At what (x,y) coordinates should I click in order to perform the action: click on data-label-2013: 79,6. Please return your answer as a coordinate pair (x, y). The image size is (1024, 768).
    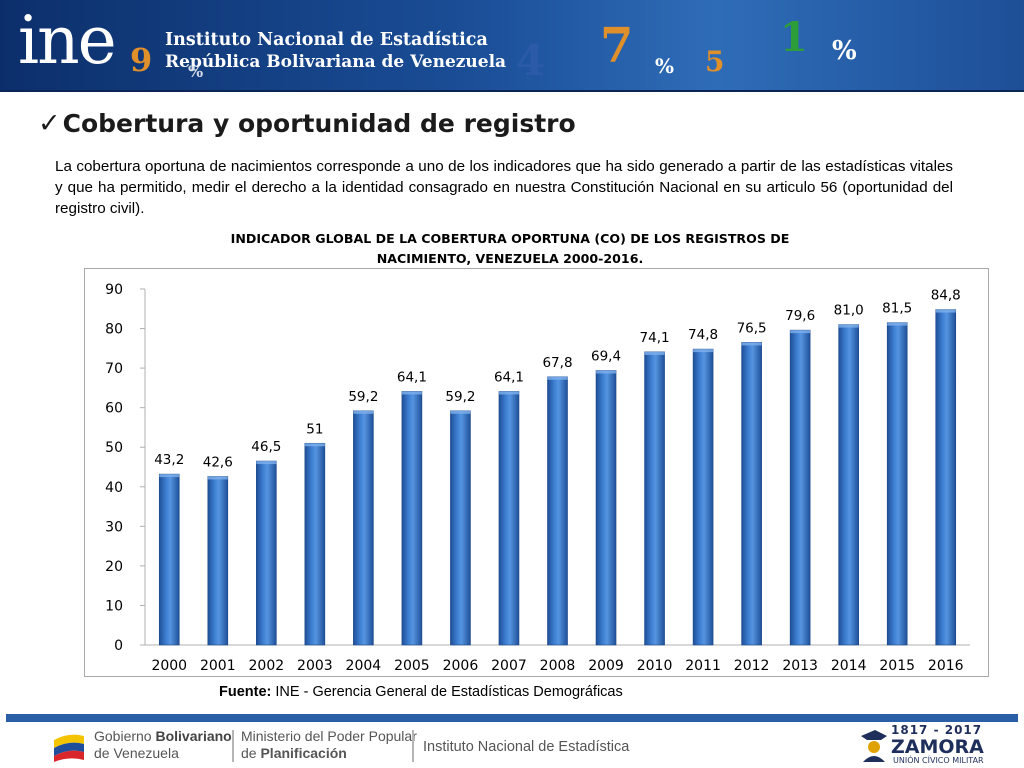
    Looking at the image, I should click on (800, 316).